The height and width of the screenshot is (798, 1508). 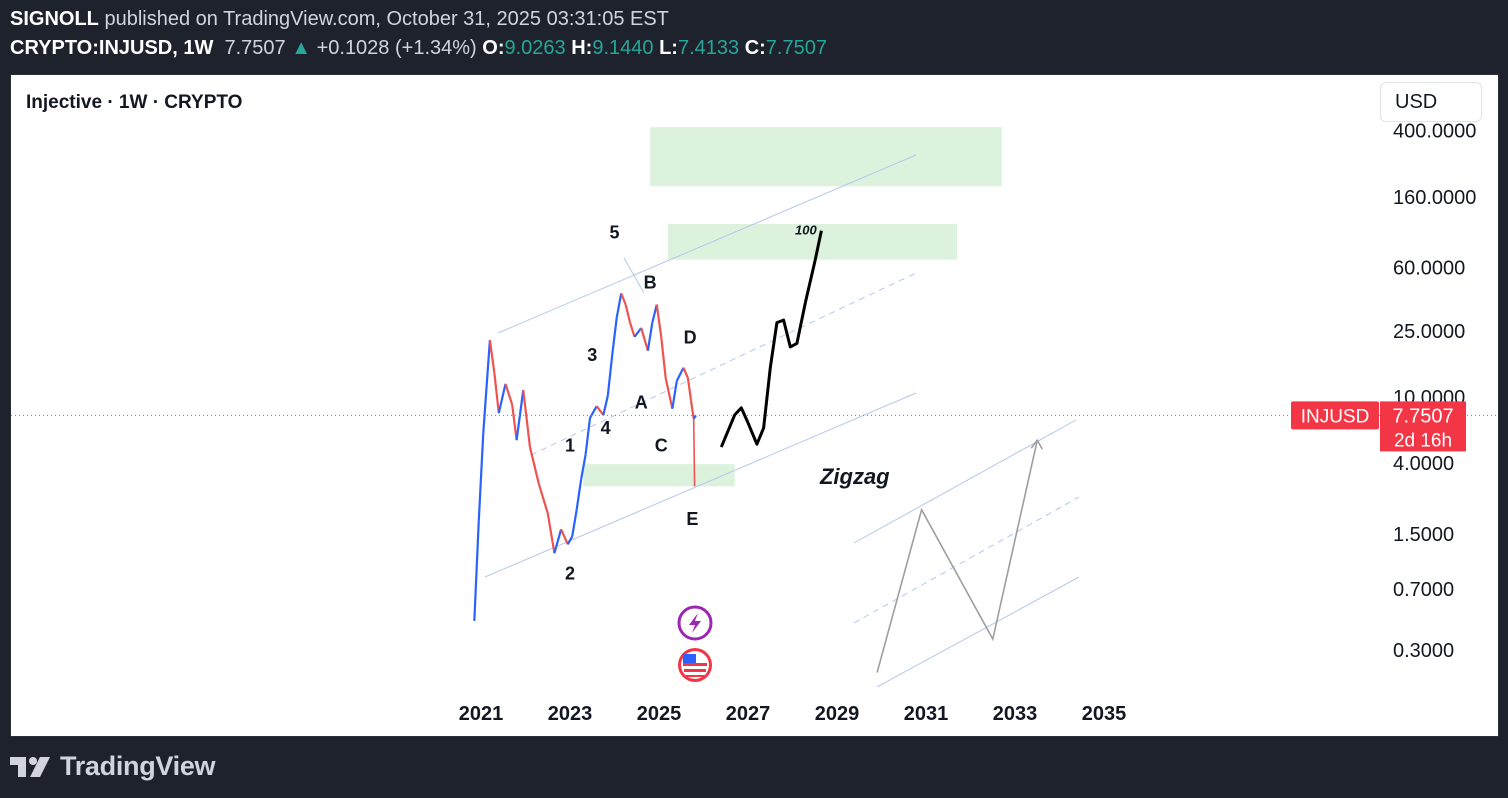 I want to click on currency-button: USD, so click(x=1431, y=102).